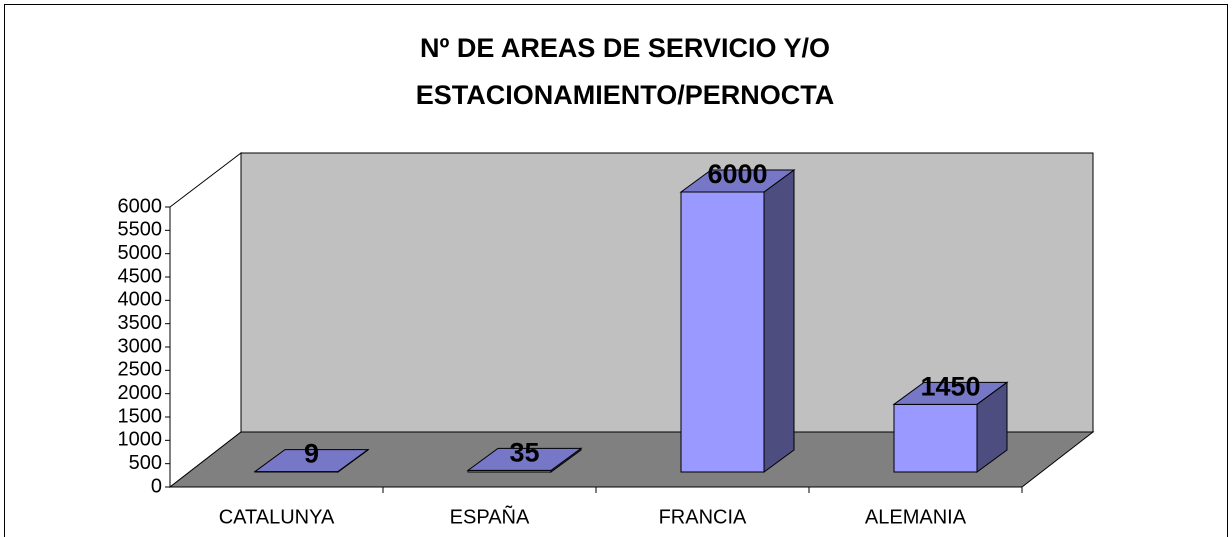  What do you see at coordinates (311, 454) in the screenshot?
I see `value-label: 9` at bounding box center [311, 454].